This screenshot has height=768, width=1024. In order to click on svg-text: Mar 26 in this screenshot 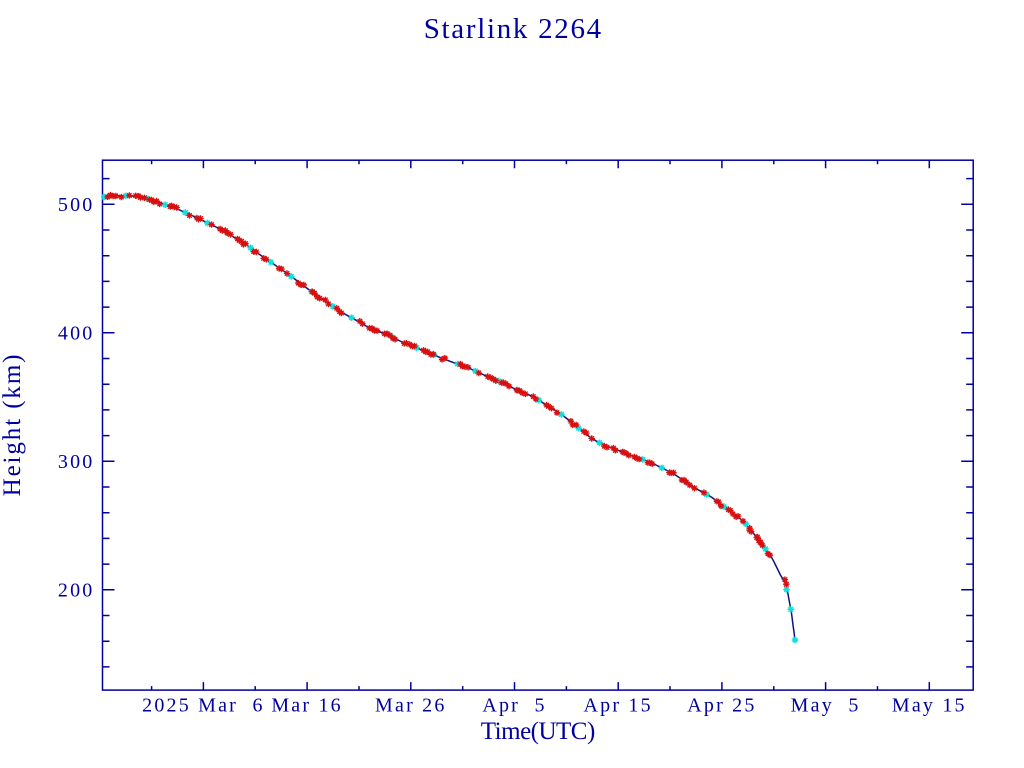, I will do `click(411, 706)`.